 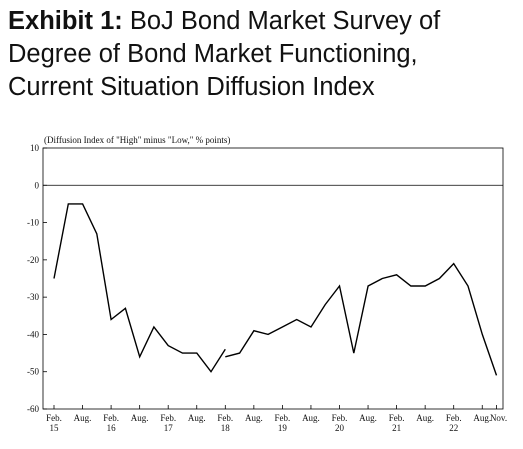 I want to click on y-tick-label: -30, so click(x=33, y=297).